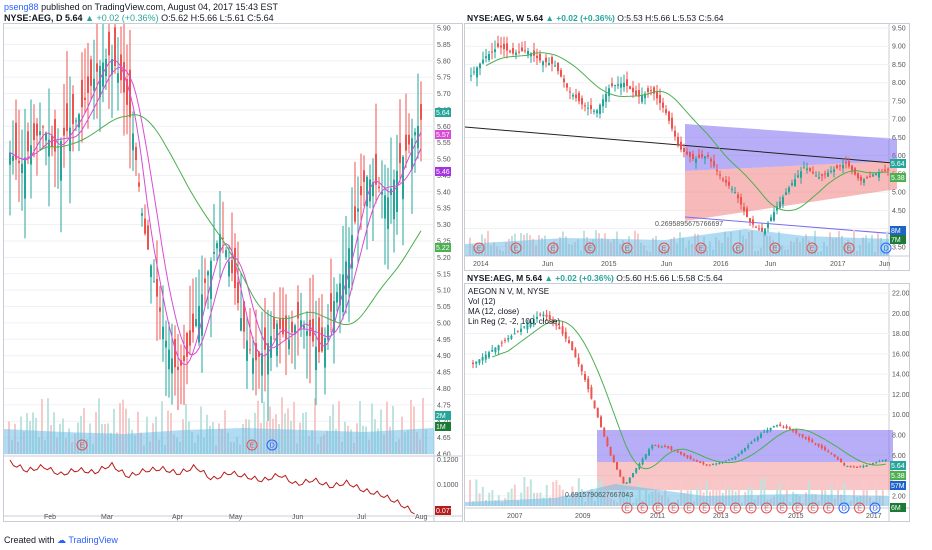 The width and height of the screenshot is (932, 550). What do you see at coordinates (751, 509) in the screenshot?
I see `monthly-event-8-label: E` at bounding box center [751, 509].